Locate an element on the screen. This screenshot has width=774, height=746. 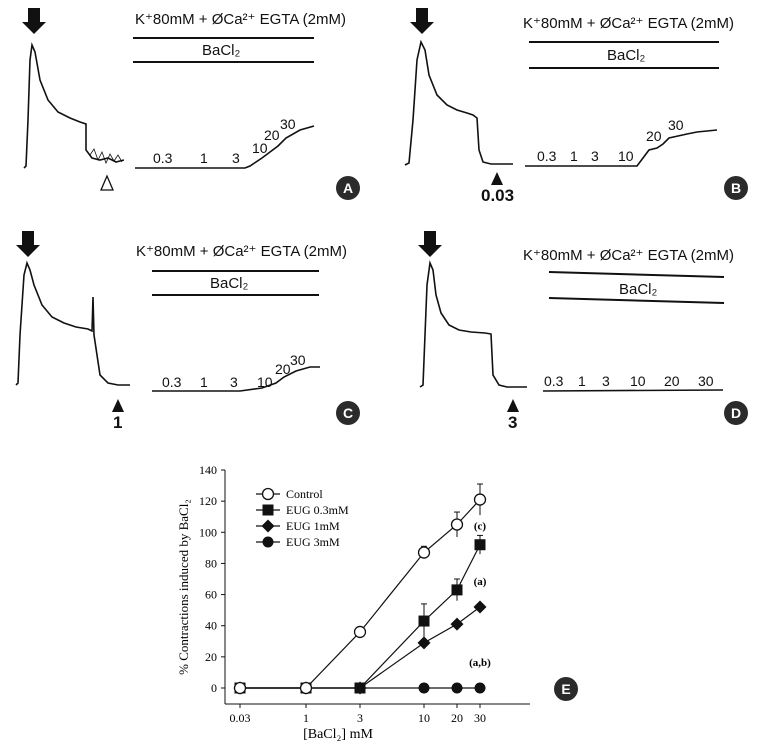
legend-label: EUG 3mM is located at coordinates (313, 542).